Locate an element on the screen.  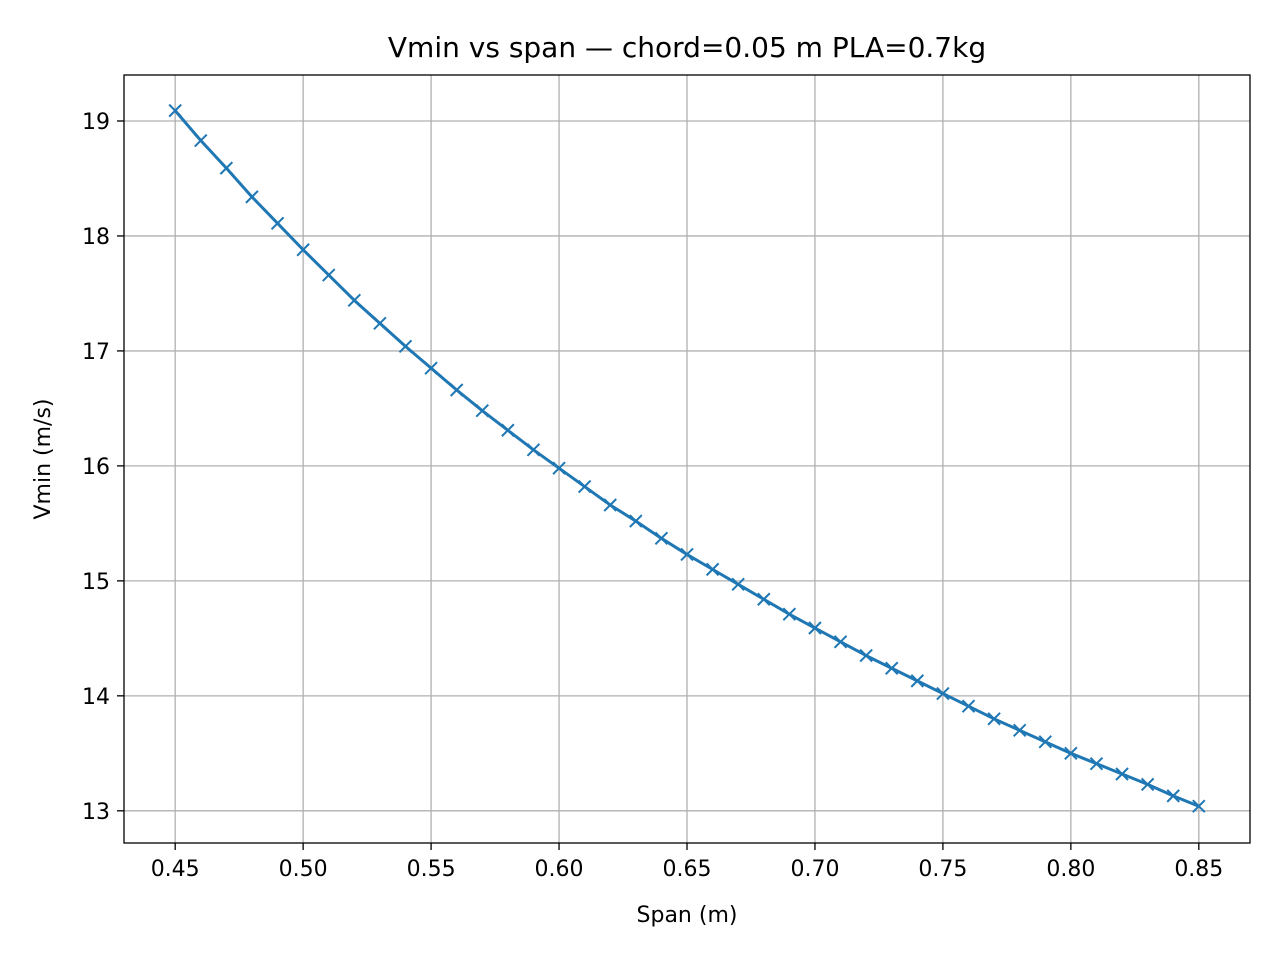
x-tick-label: 0.55 is located at coordinates (431, 869).